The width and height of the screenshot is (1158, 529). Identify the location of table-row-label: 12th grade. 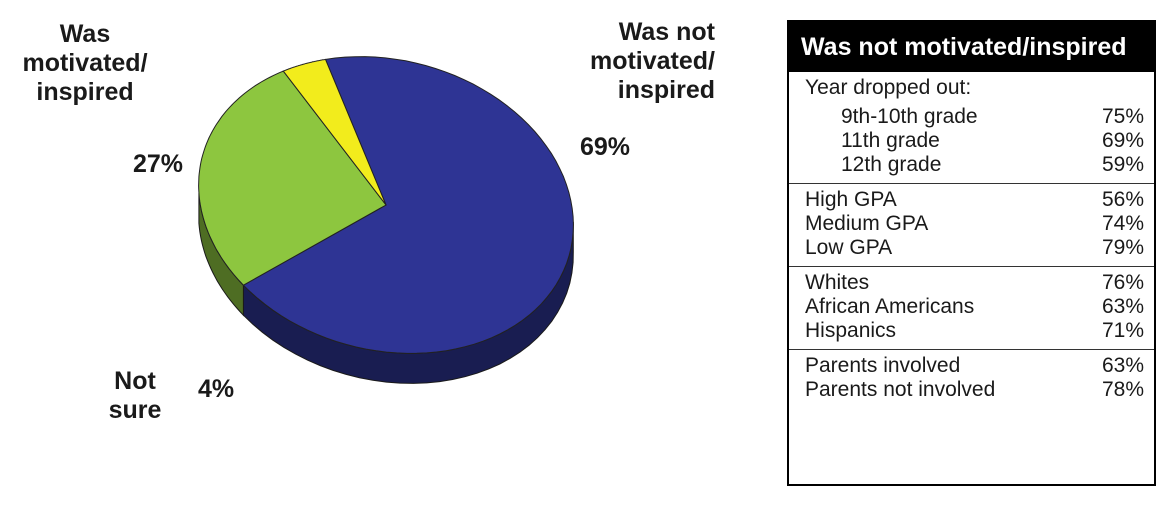
(891, 164).